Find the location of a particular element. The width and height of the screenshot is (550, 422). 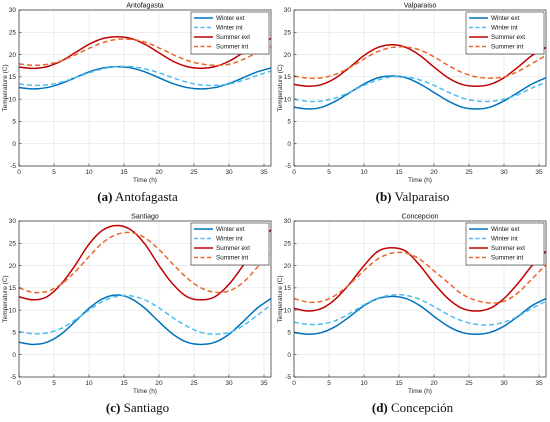

panel-caption-text: Santiago is located at coordinates (146, 407).